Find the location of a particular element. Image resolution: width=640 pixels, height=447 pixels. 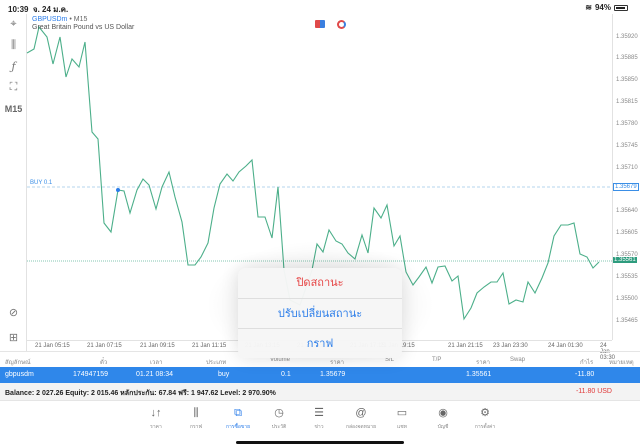

indicators-icon: ƒ is located at coordinates (13, 66).